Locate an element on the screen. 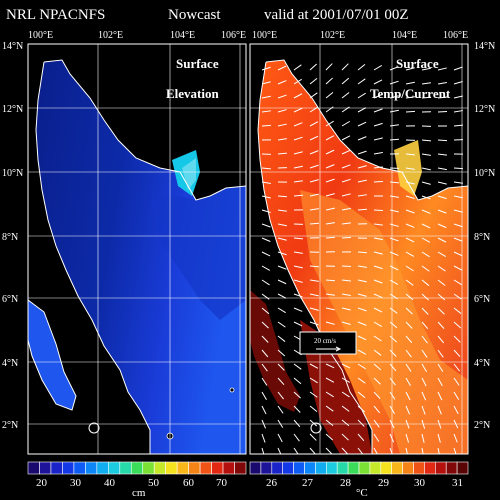 Image resolution: width=500 pixels, height=500 pixels. colorbar-tick: 28 is located at coordinates (346, 483).